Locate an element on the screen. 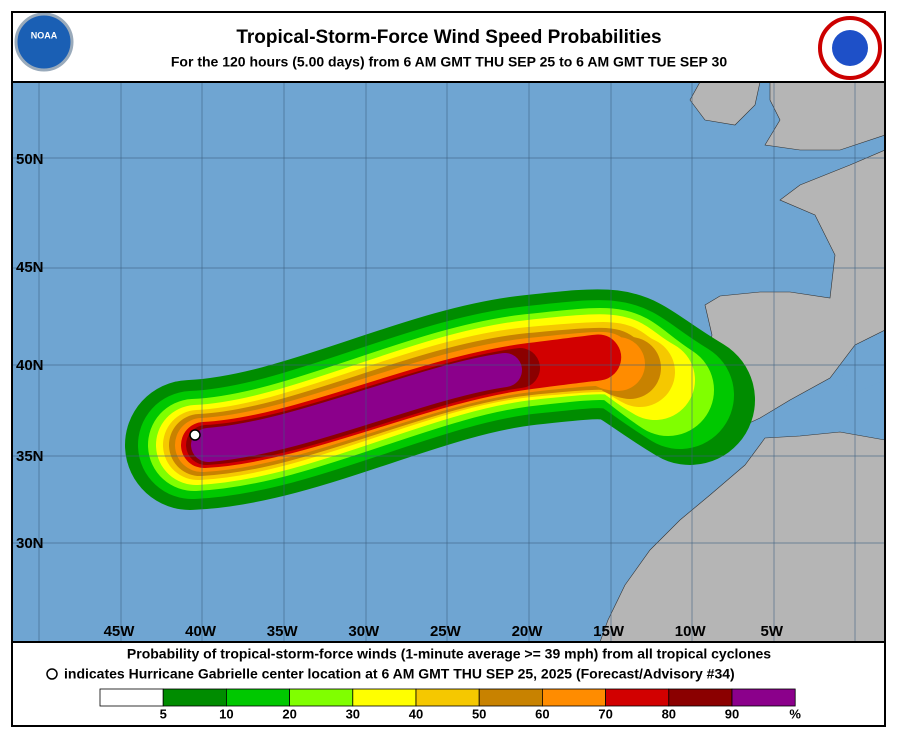  noaa-logo is located at coordinates (44, 42).